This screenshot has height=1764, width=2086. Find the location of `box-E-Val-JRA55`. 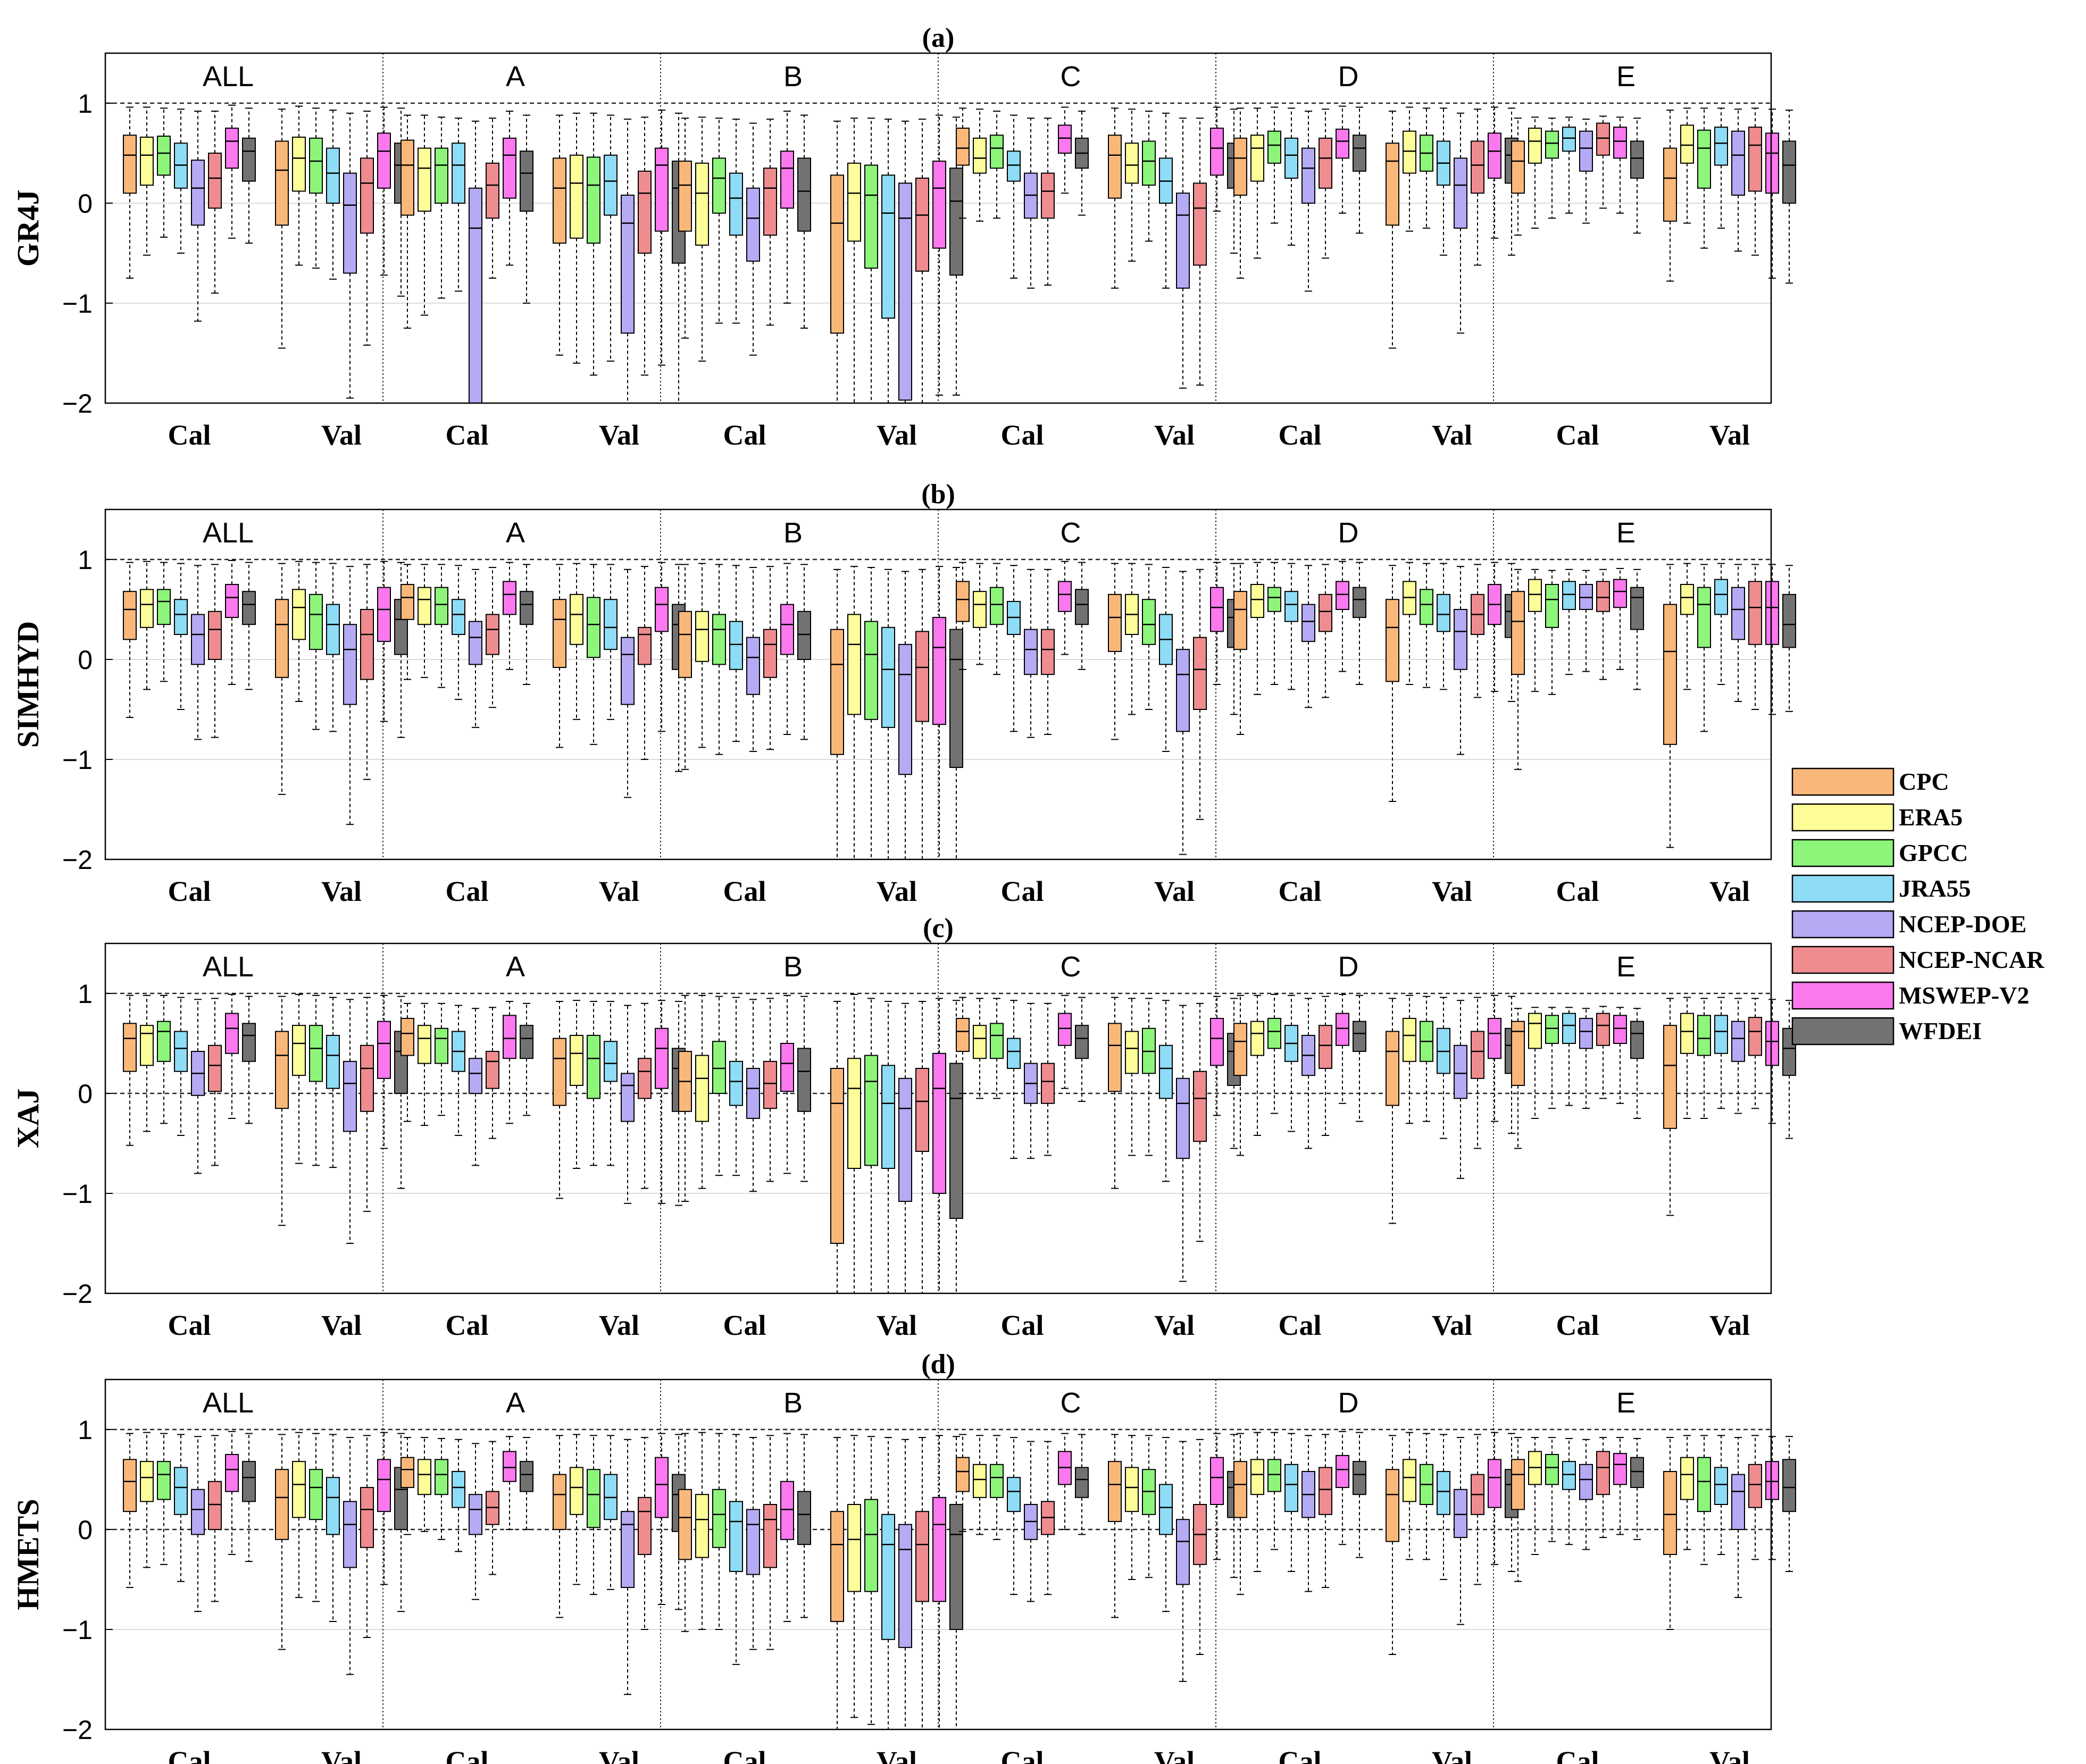

box-E-Val-JRA55 is located at coordinates (1721, 1495).